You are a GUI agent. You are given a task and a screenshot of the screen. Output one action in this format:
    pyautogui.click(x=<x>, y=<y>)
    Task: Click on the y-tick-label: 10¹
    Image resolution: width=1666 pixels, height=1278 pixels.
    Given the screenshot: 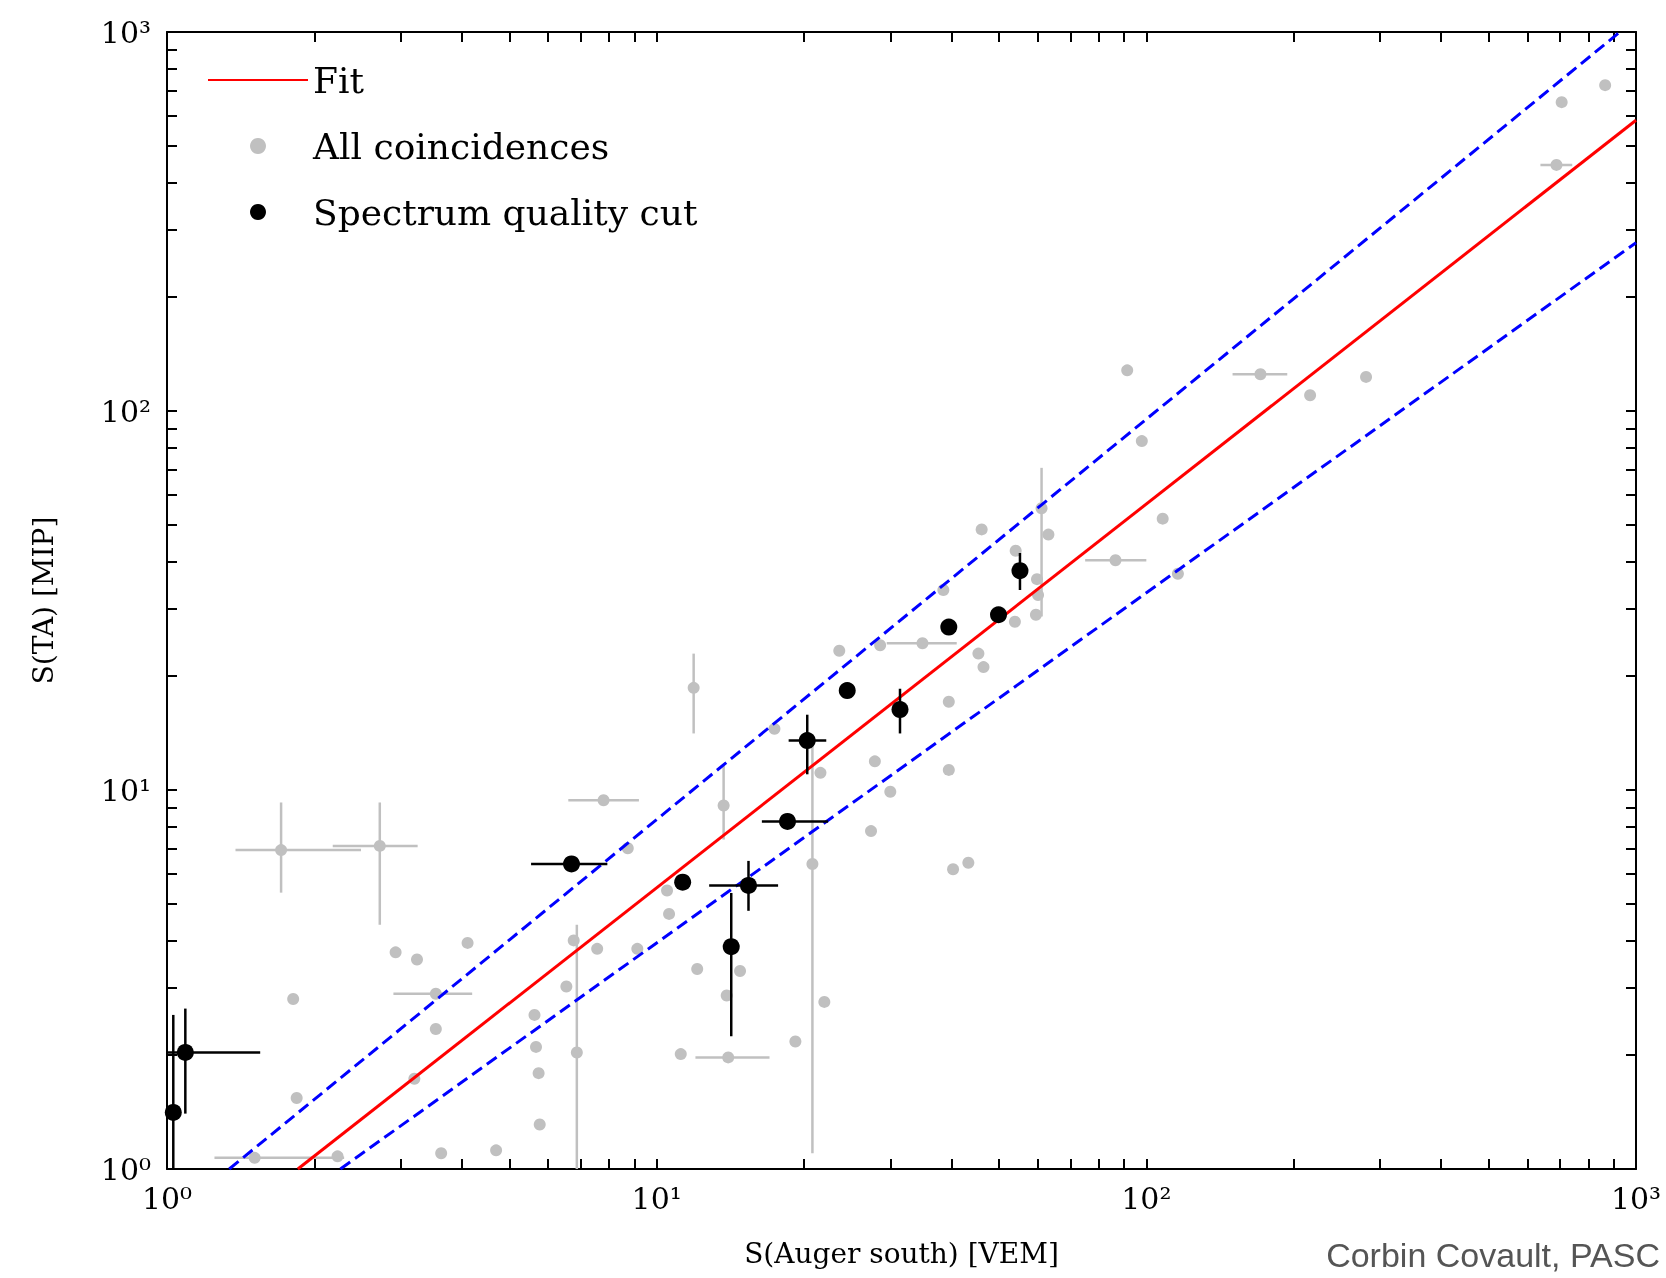 What is the action you would take?
    pyautogui.click(x=125, y=790)
    